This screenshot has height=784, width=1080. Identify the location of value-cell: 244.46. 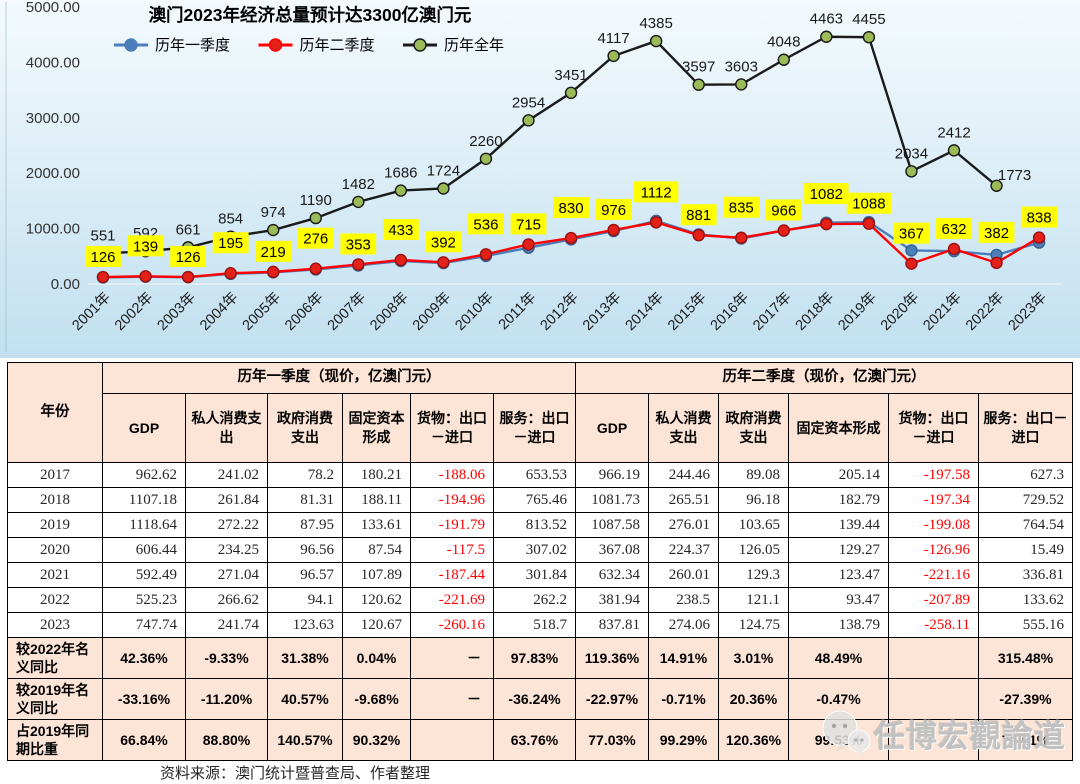
(683, 475).